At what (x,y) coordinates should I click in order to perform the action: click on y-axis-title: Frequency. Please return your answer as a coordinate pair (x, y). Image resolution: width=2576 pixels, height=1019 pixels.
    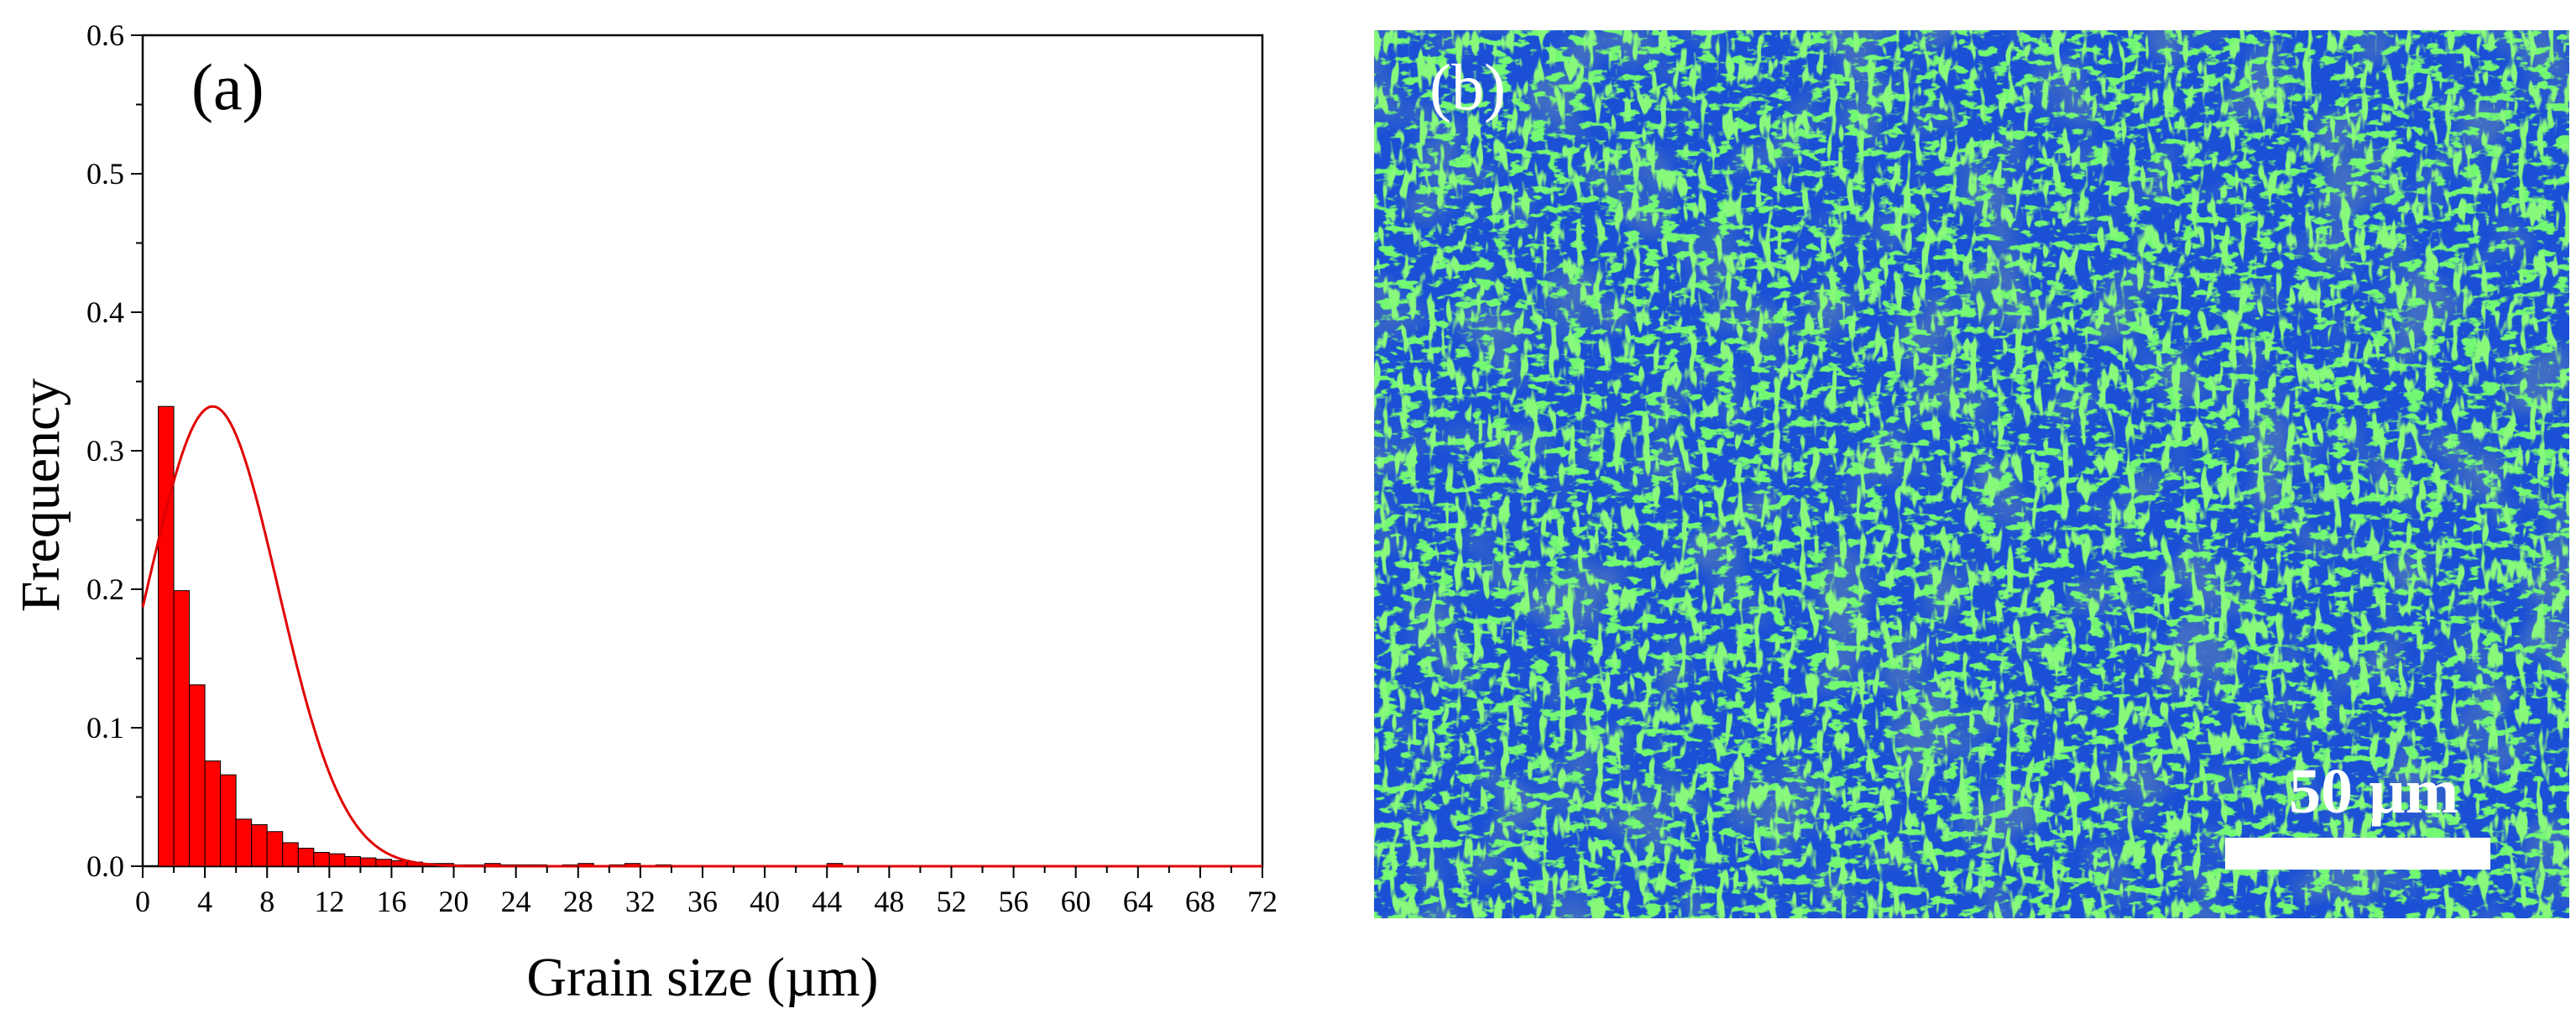
    Looking at the image, I should click on (40, 496).